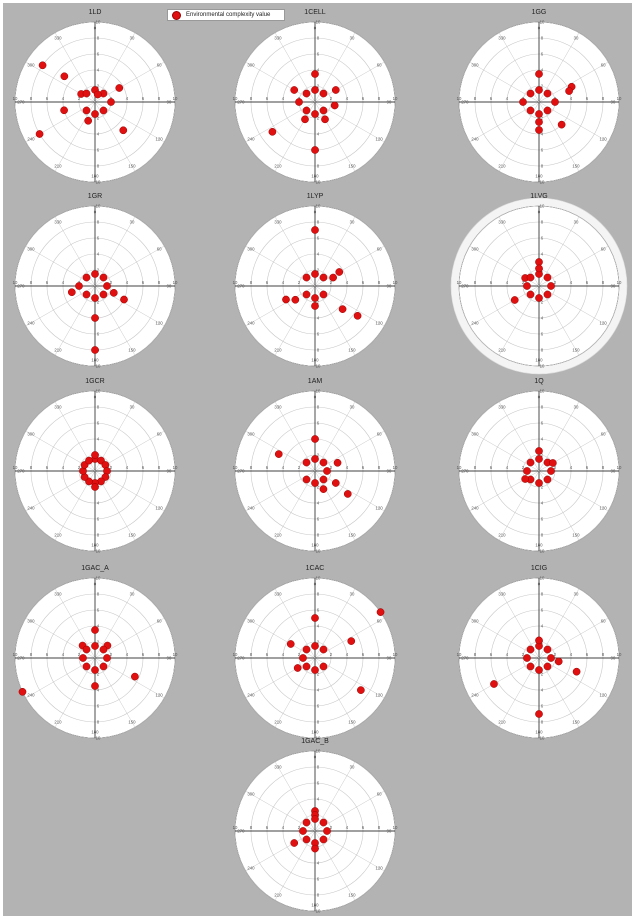  Describe the element at coordinates (539, 12) in the screenshot. I see `panel-title: 1GG` at that location.